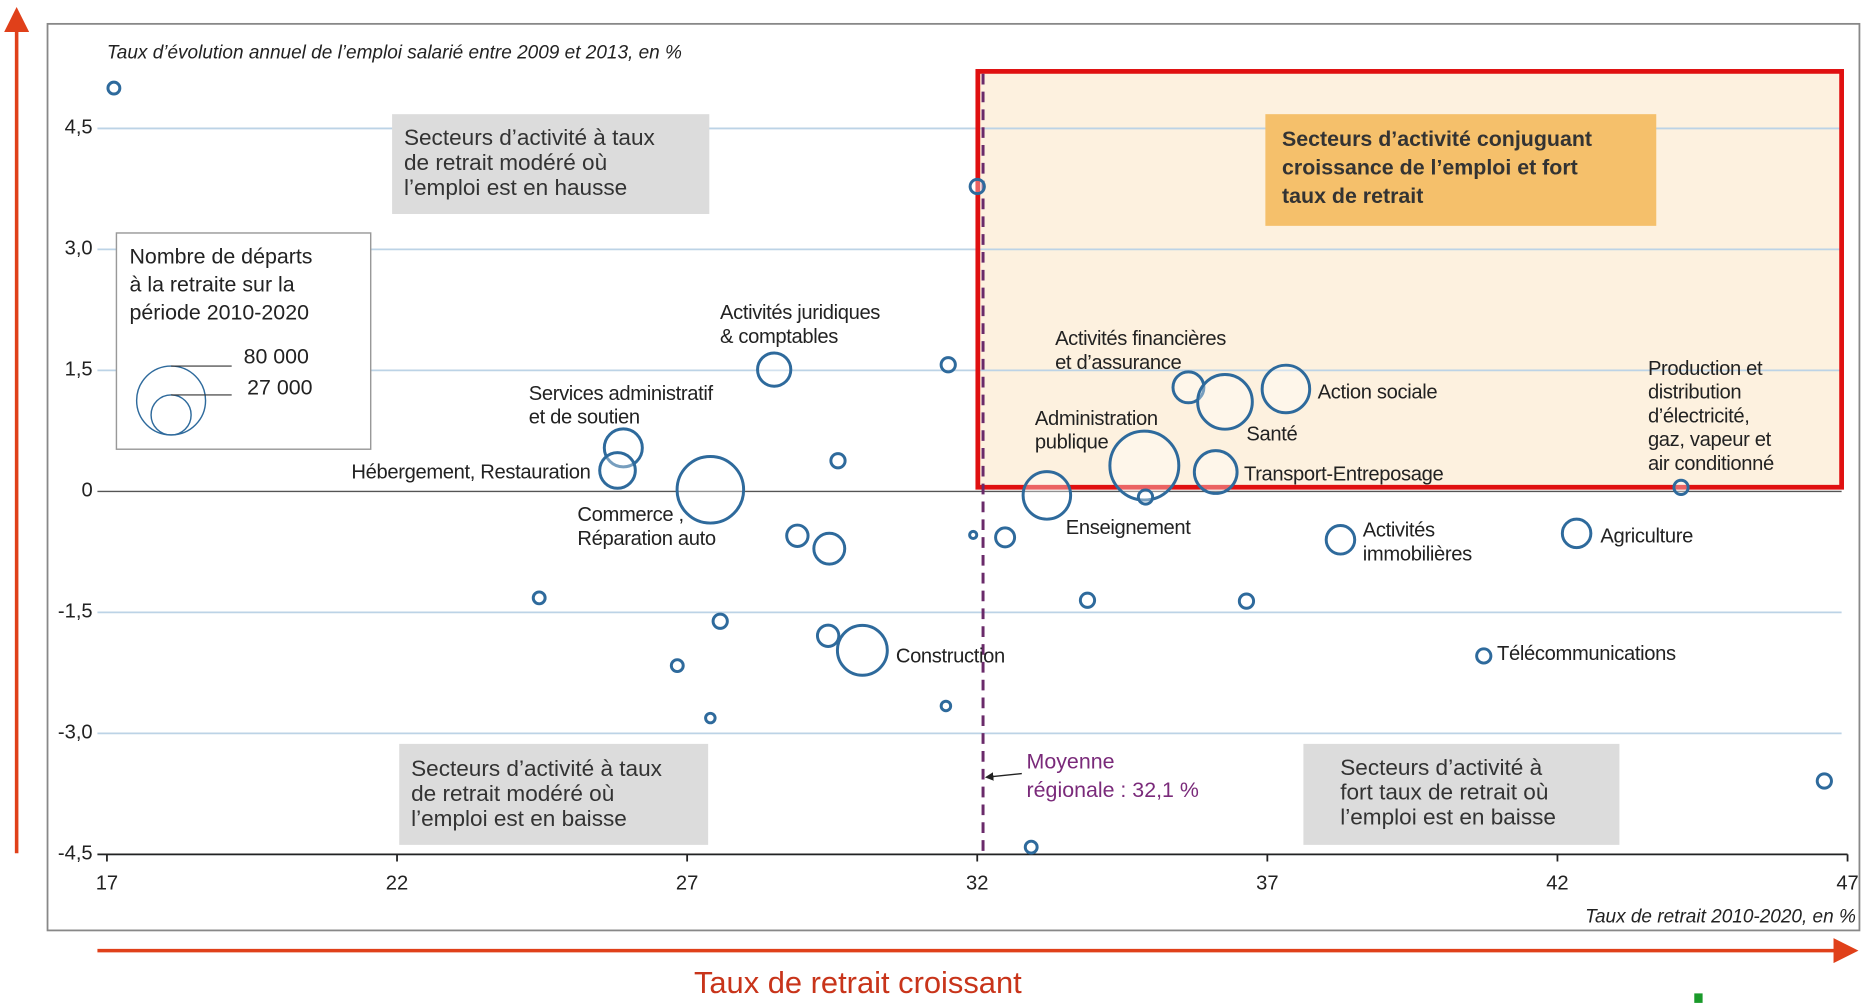  I want to click on x-tick-label: 17, so click(107, 883).